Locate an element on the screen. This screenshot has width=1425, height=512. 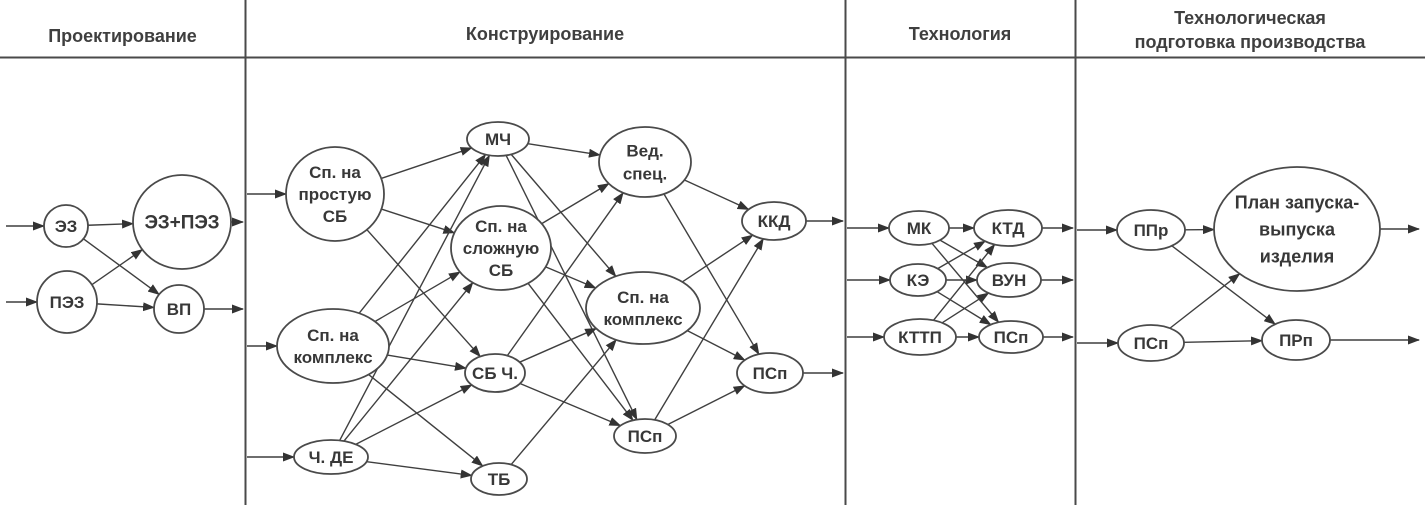
node-shape-ved_spec is located at coordinates (645, 162).